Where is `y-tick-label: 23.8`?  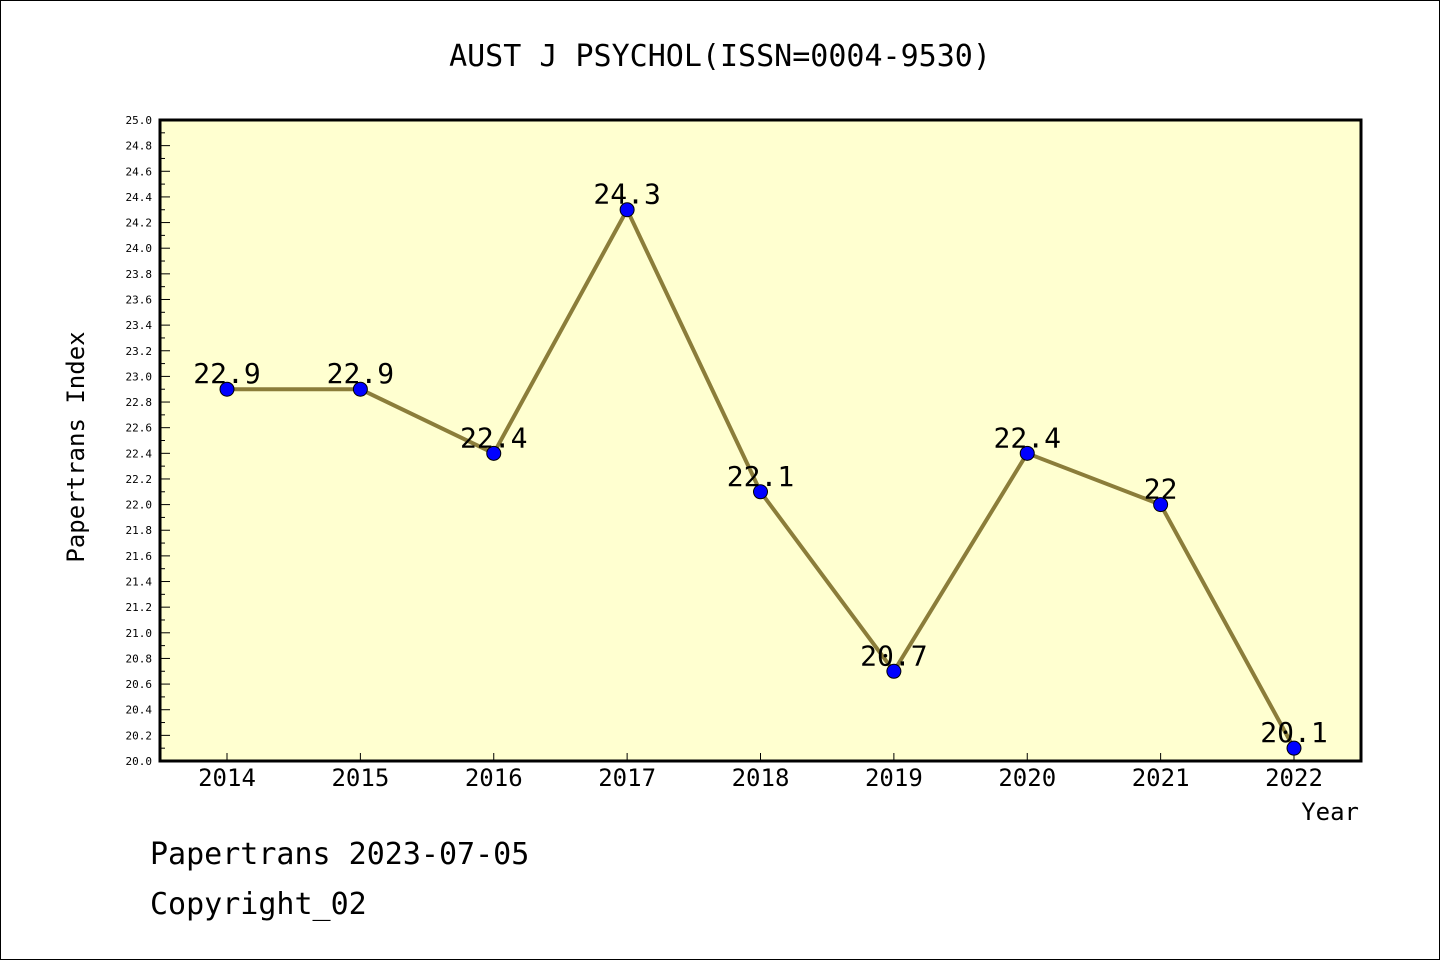 y-tick-label: 23.8 is located at coordinates (139, 274).